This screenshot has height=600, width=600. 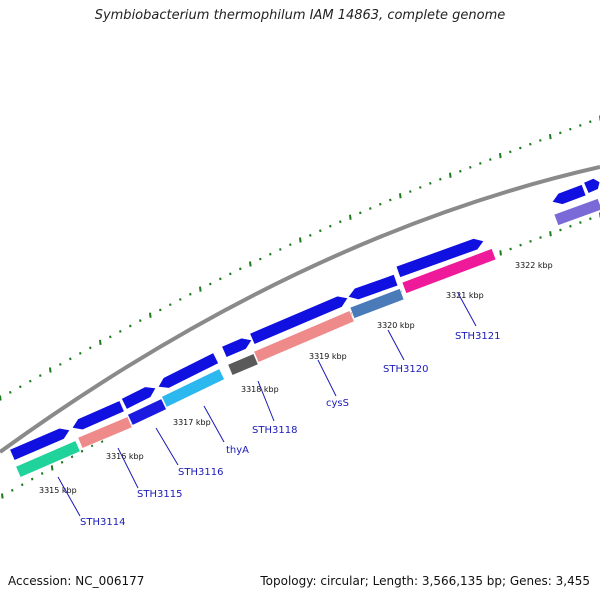 I want to click on gene-label: STH3115, so click(x=159, y=494).